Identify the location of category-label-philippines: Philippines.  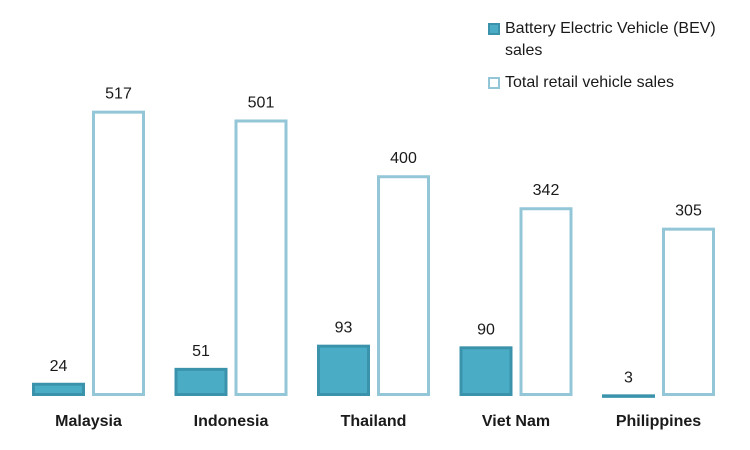
(658, 421).